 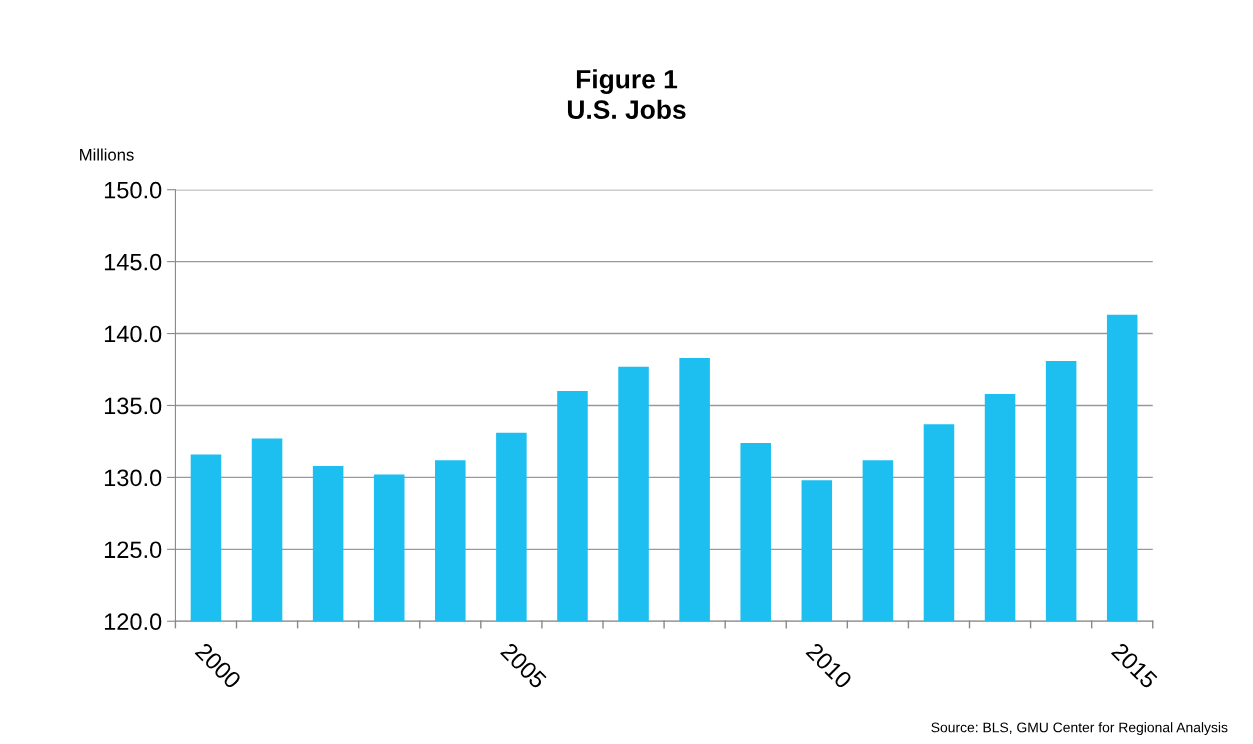 I want to click on y-tick-label: 135.0, so click(x=133, y=406).